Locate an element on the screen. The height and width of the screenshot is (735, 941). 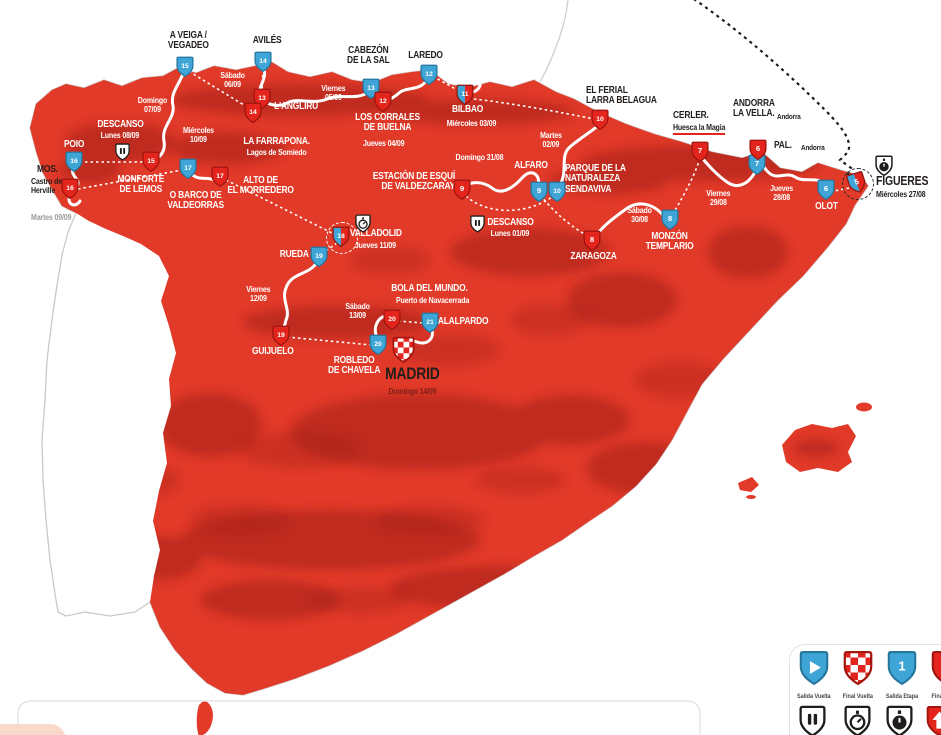
partial-pink-button is located at coordinates (33, 729).